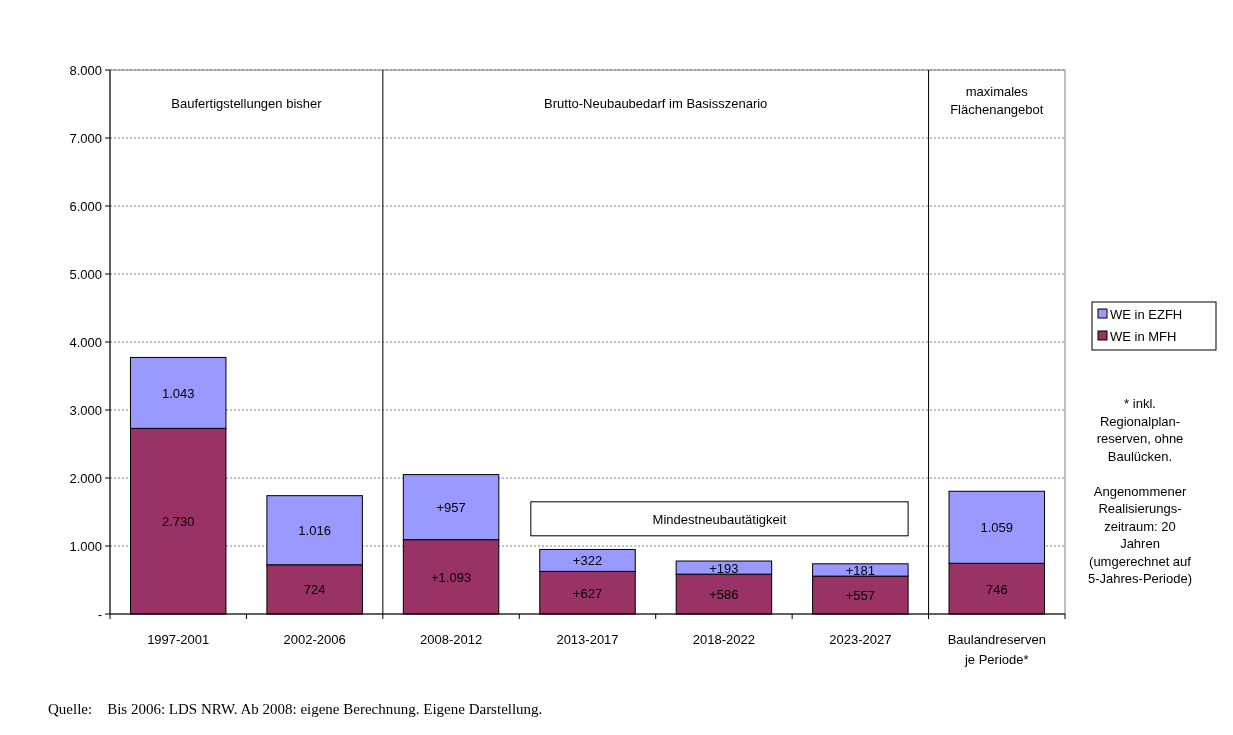 The image size is (1233, 735). What do you see at coordinates (860, 570) in the screenshot?
I see `data-label: +181` at bounding box center [860, 570].